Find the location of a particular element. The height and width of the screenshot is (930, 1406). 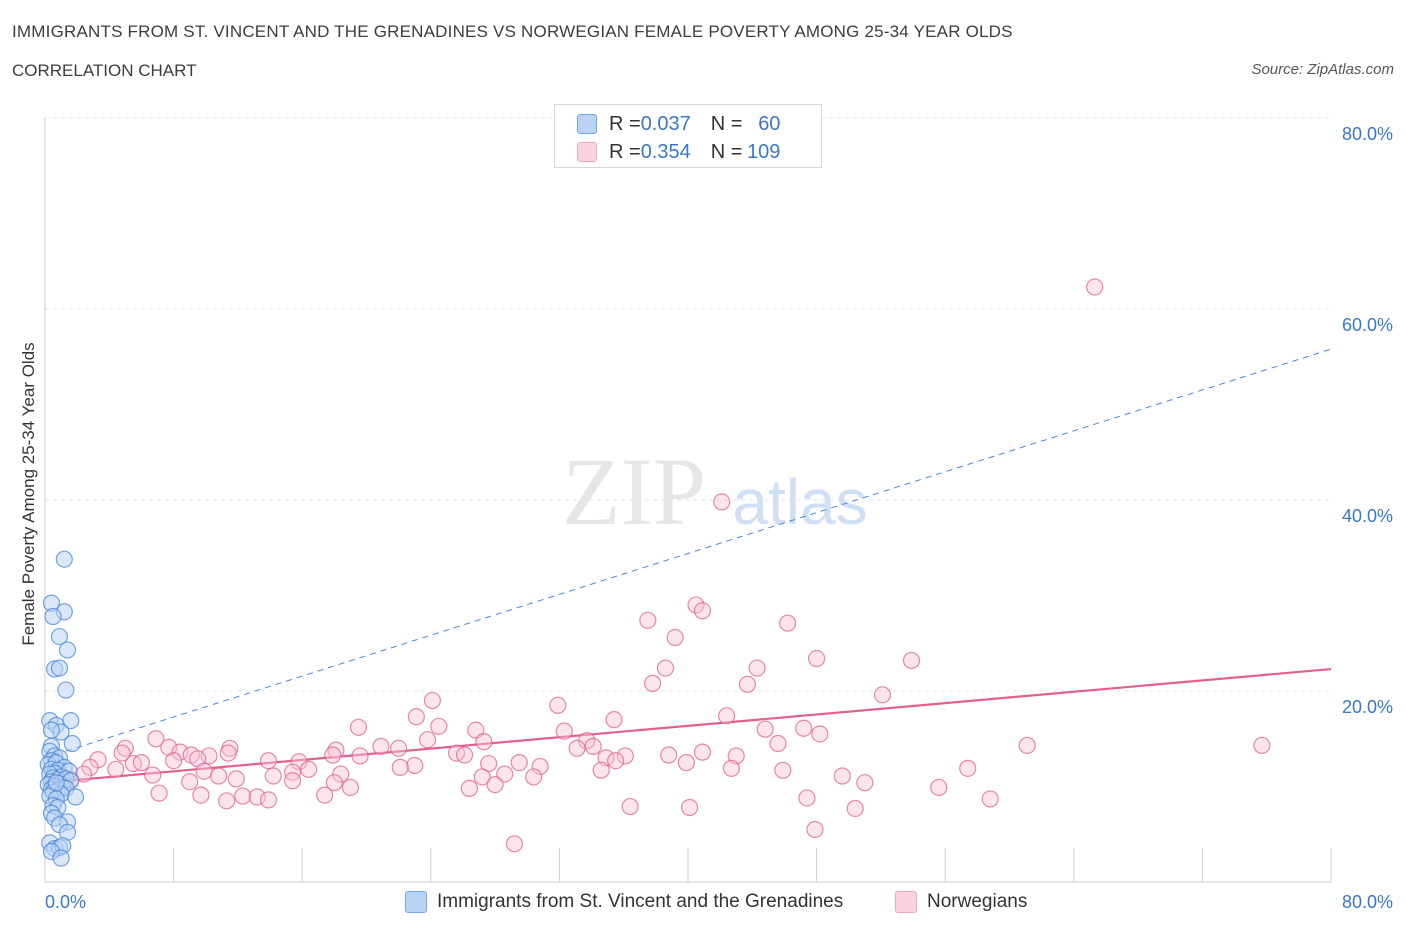

stats-legend: R = 0.037 N = 60 R = 0.354 N = 109 is located at coordinates (688, 136).